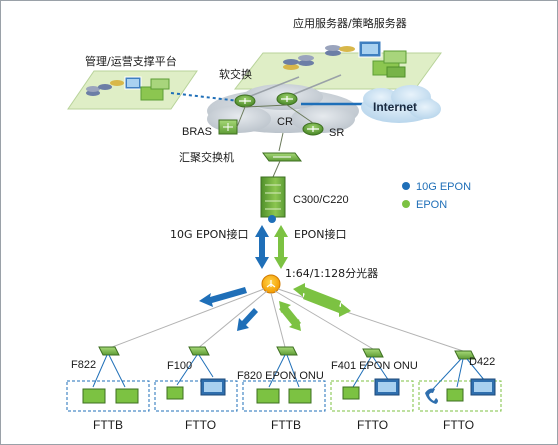  I want to click on splitter-label: 1:64/1:128分光器, so click(331, 273).